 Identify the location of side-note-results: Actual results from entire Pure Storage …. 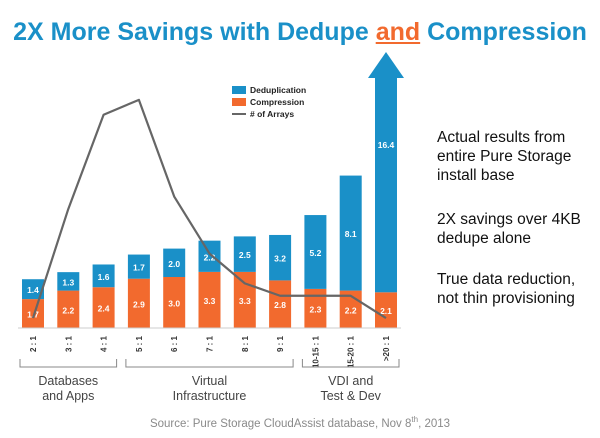
(504, 156).